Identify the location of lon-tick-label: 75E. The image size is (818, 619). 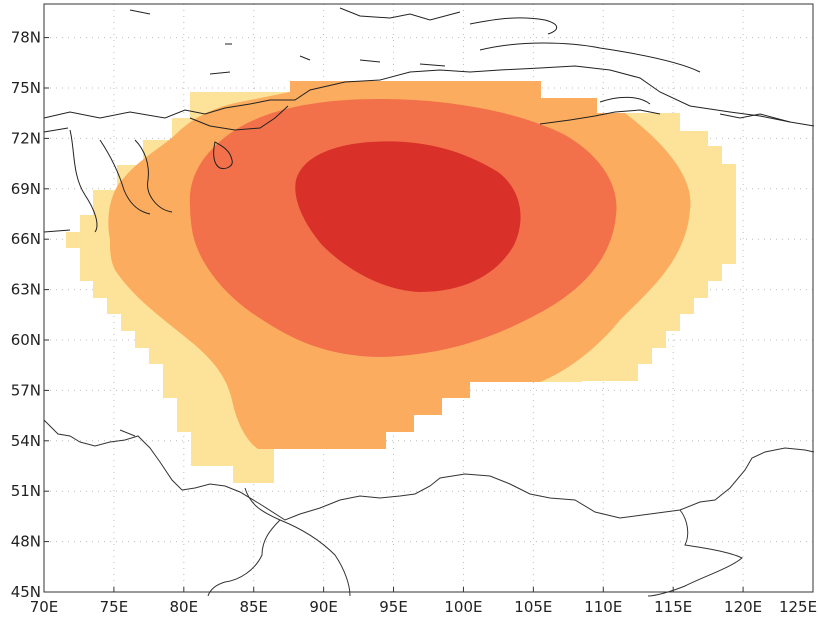
(114, 607).